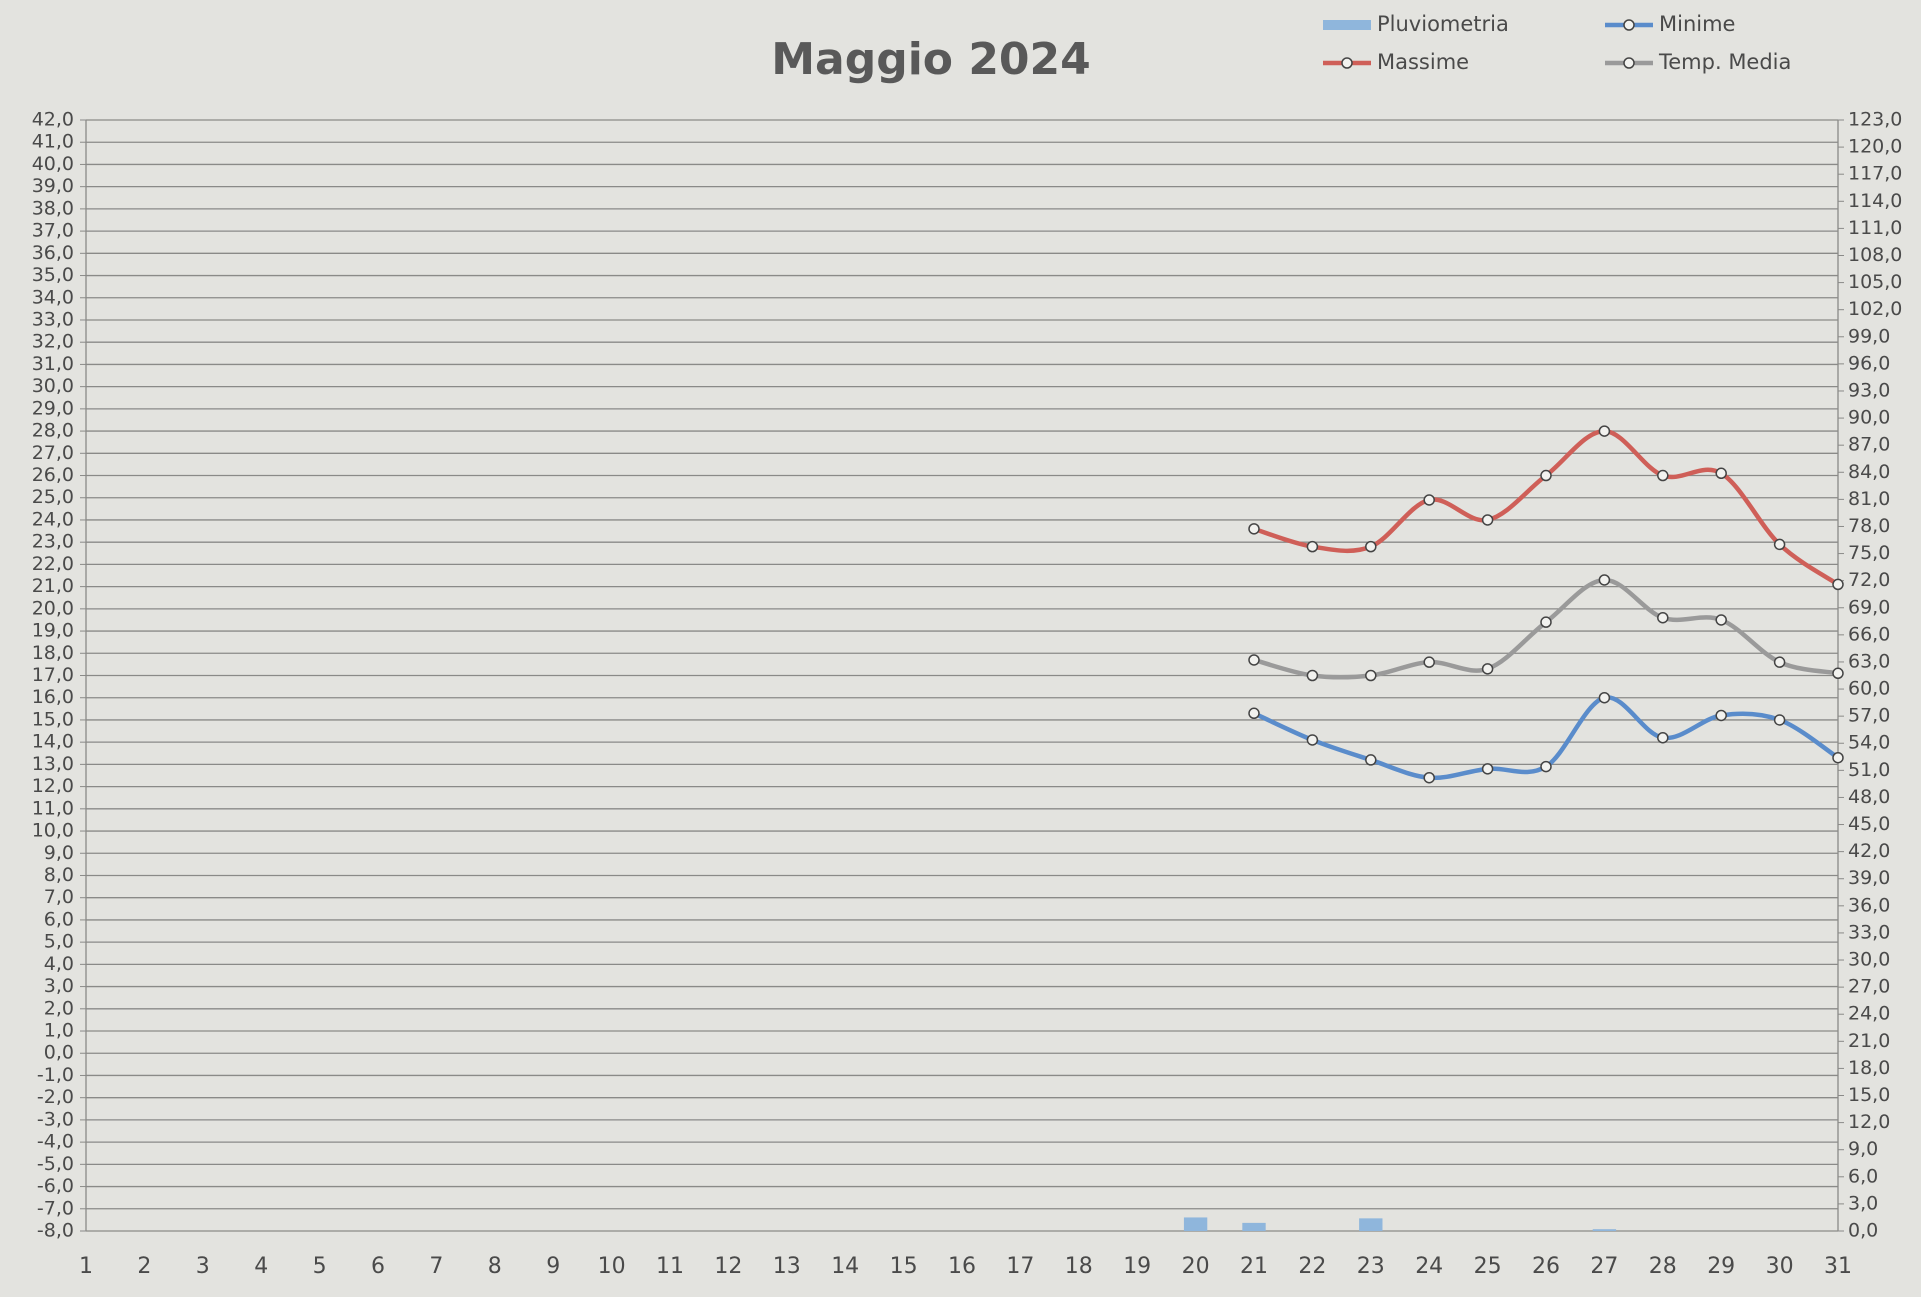 The image size is (1921, 1297). I want to click on x-tick-label: 22, so click(1312, 1266).